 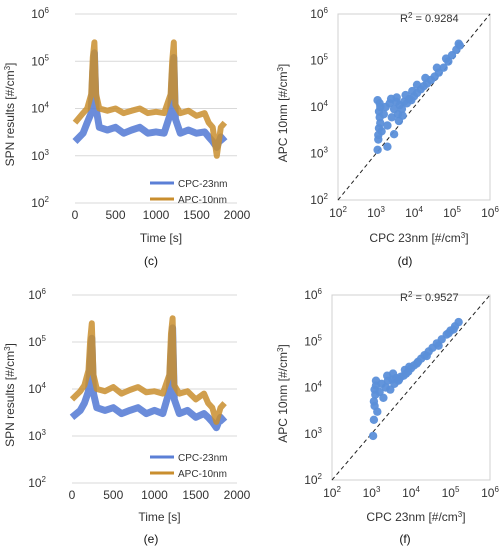 I want to click on panel-label: (f), so click(x=404, y=539).